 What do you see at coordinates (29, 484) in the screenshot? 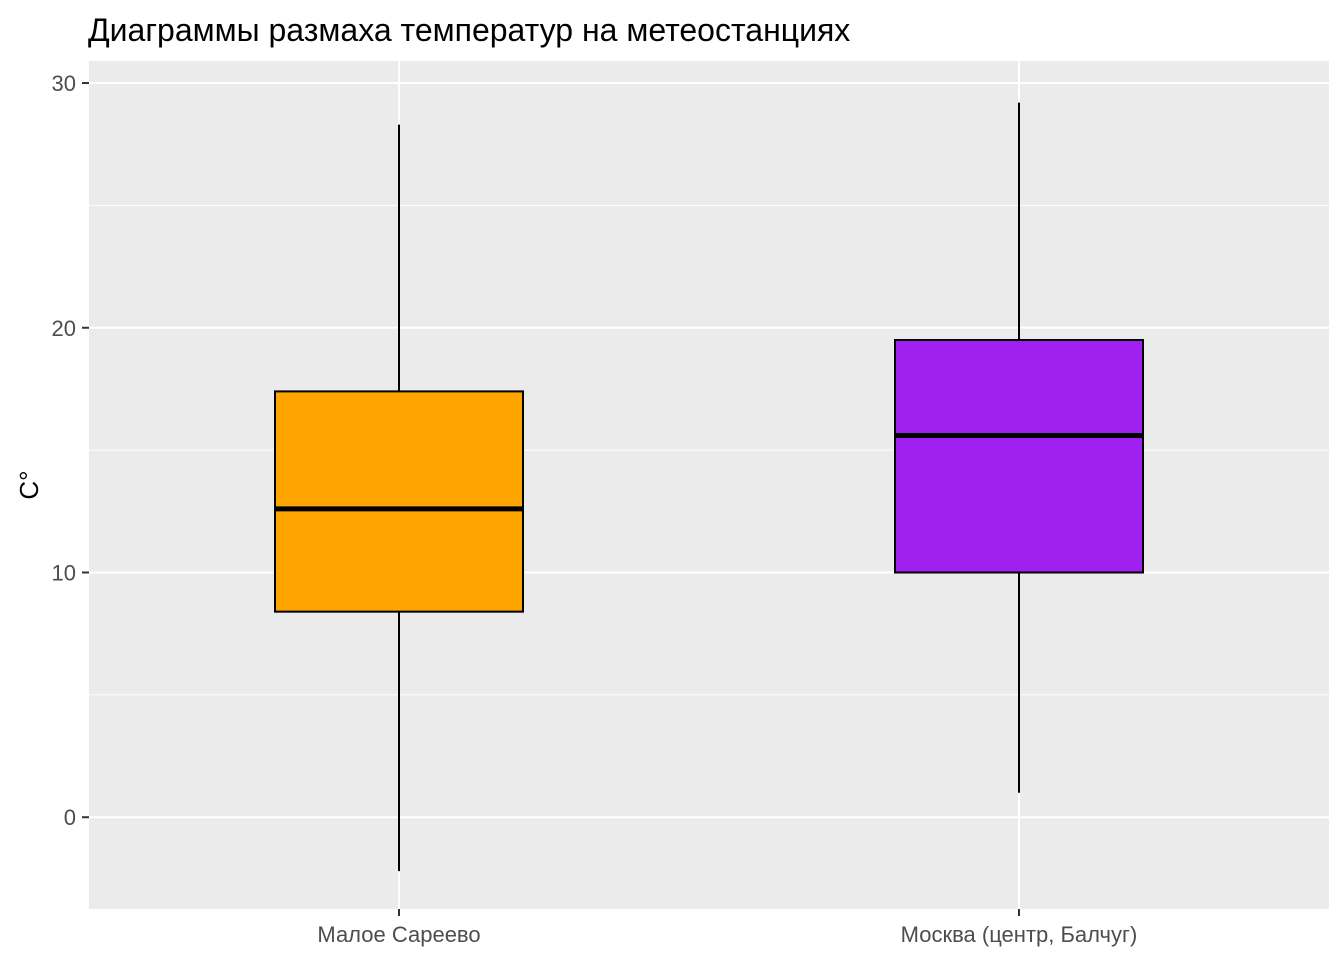
I see `y-axis-label: C°` at bounding box center [29, 484].